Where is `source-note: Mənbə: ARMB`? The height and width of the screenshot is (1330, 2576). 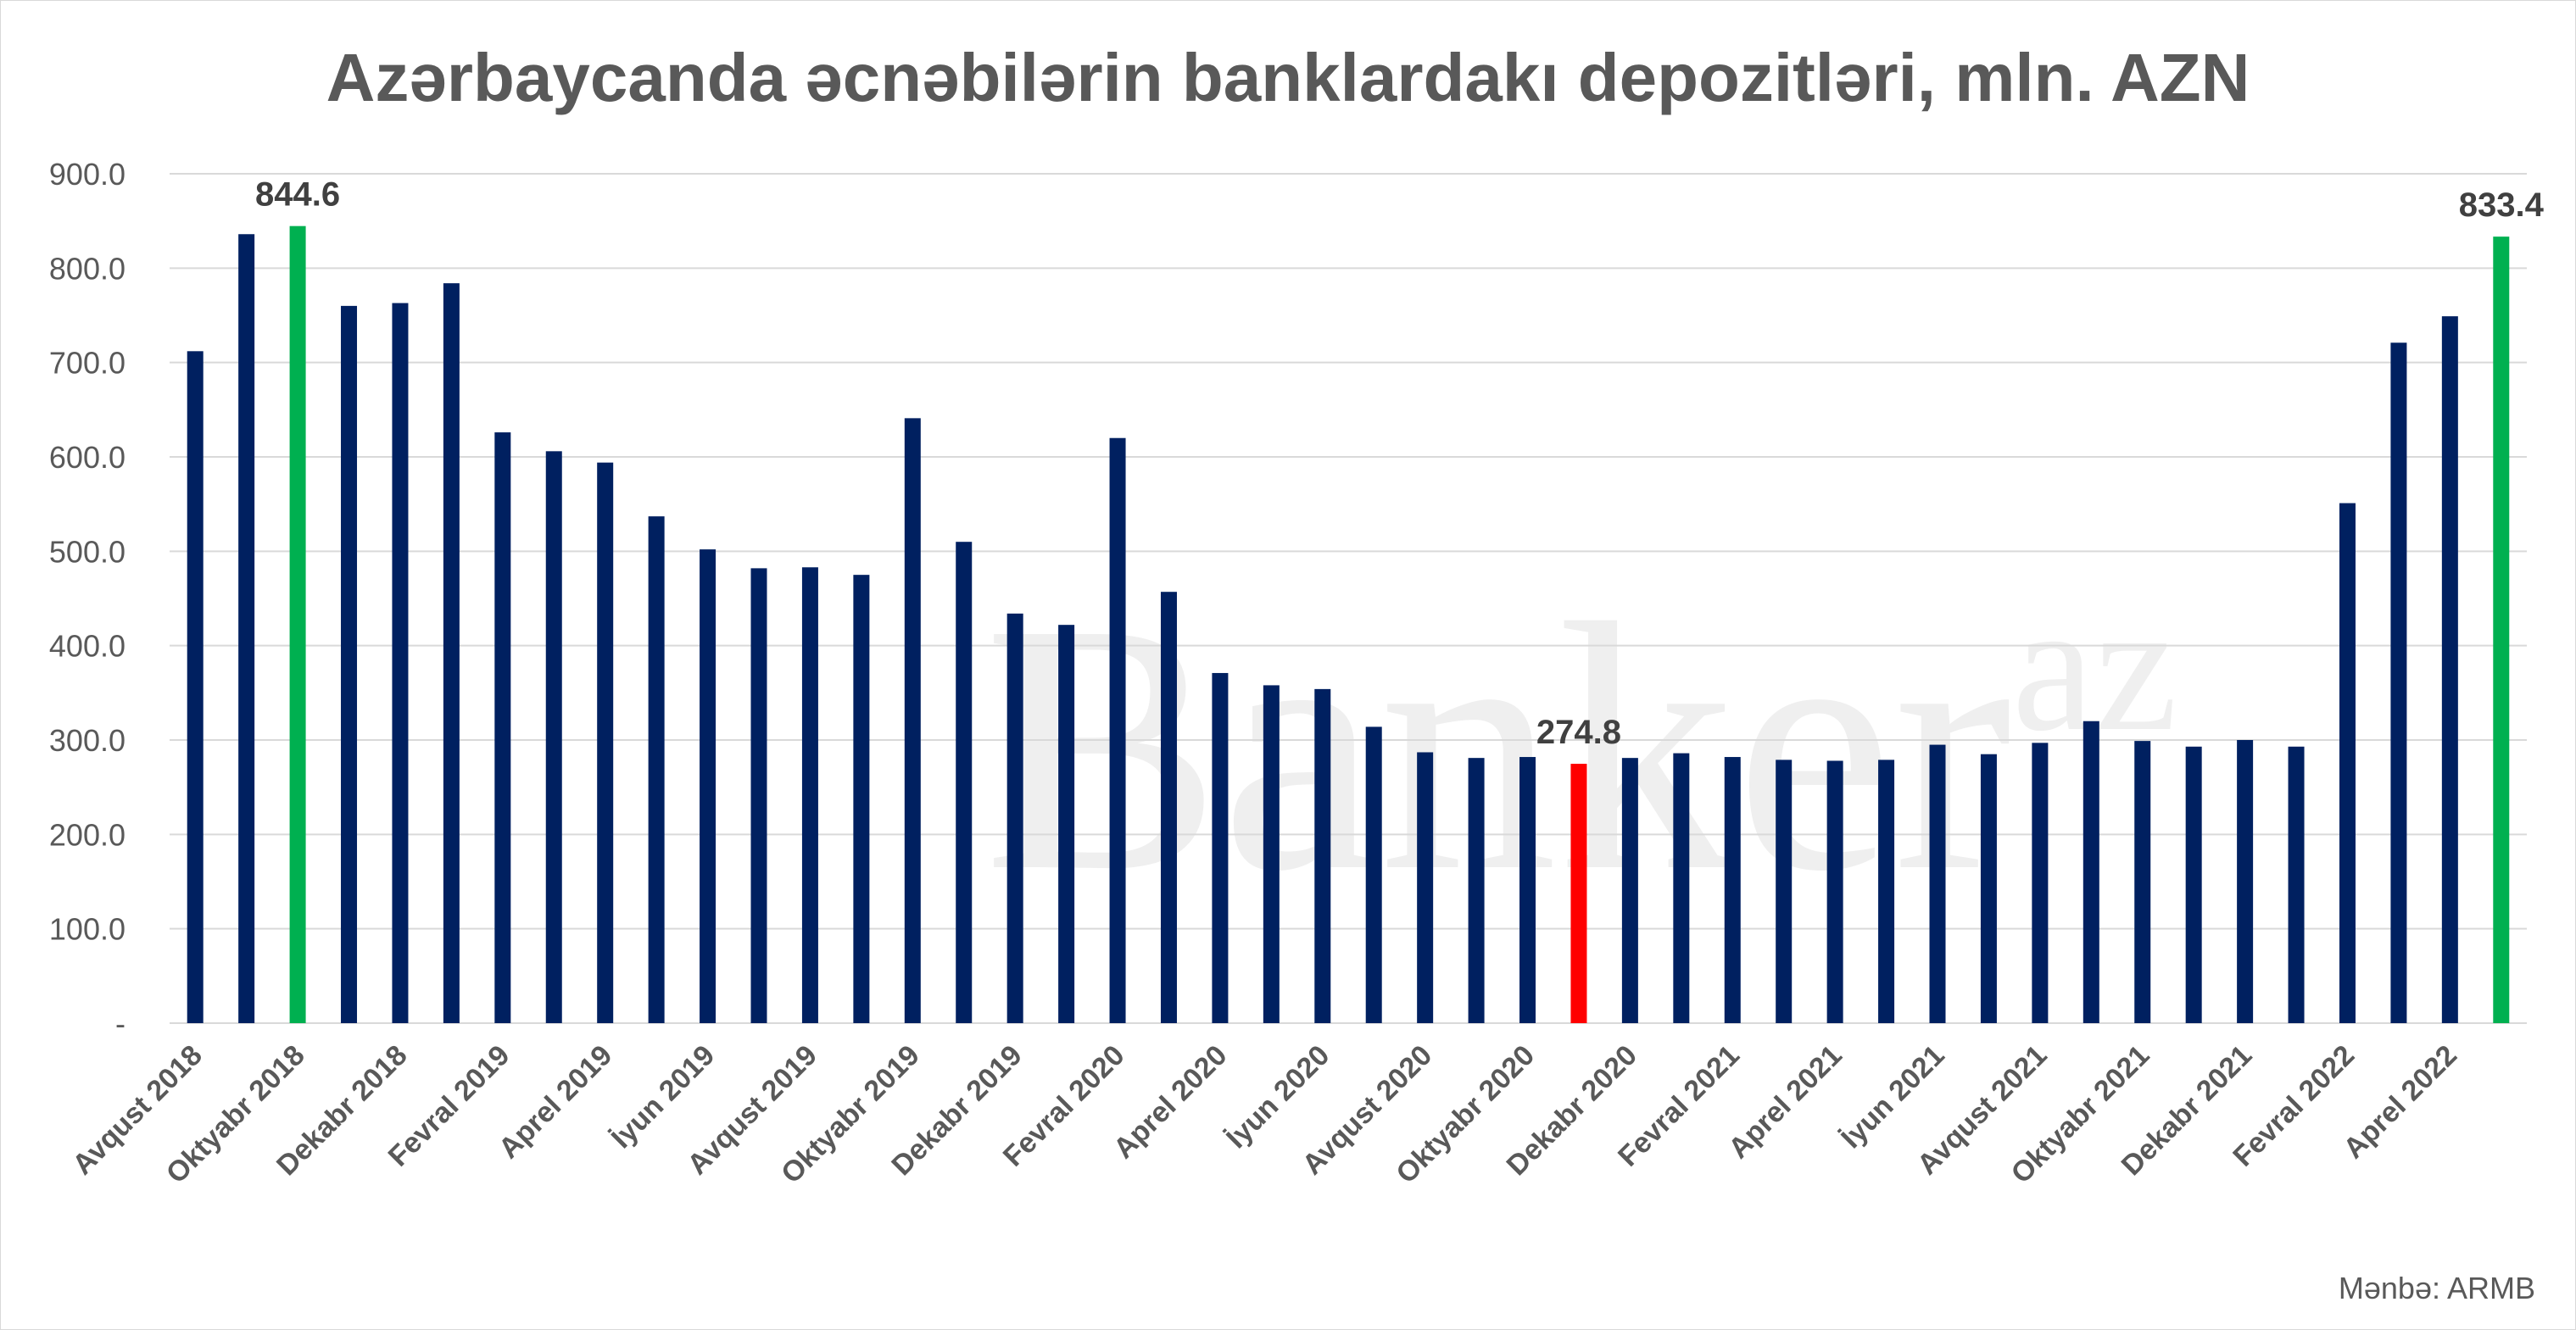 source-note: Mənbə: ARMB is located at coordinates (2436, 1288).